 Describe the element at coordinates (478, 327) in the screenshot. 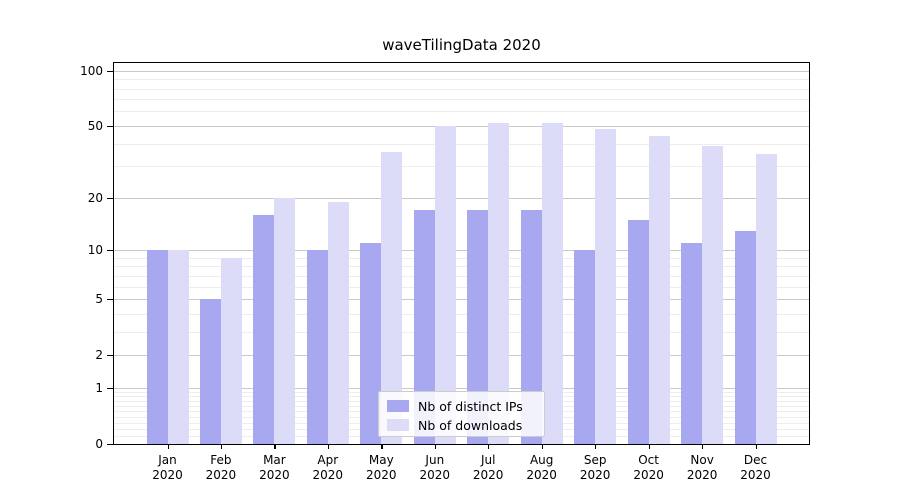

I see `bar-jul-ips` at that location.